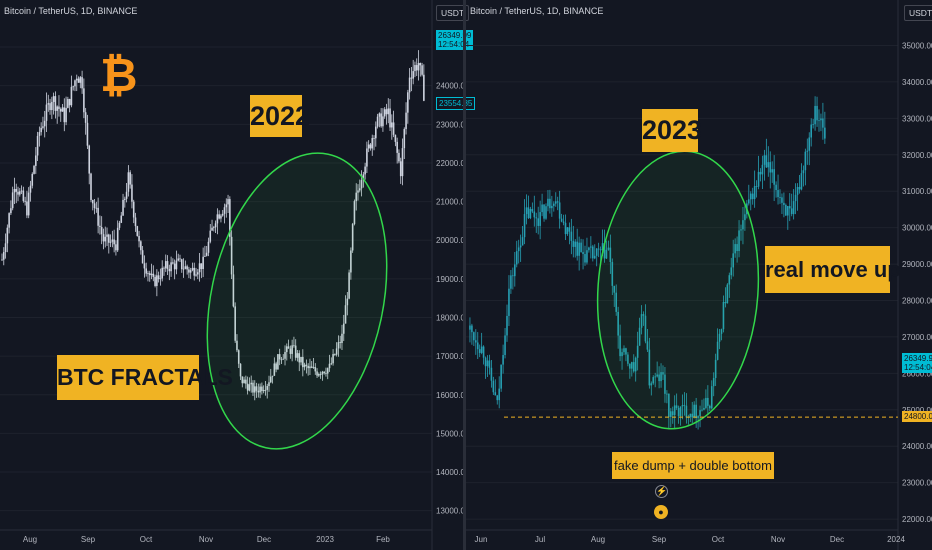 Image resolution: width=932 pixels, height=550 pixels. Describe the element at coordinates (917, 446) in the screenshot. I see `y-tick-label: 24000.00` at that location.